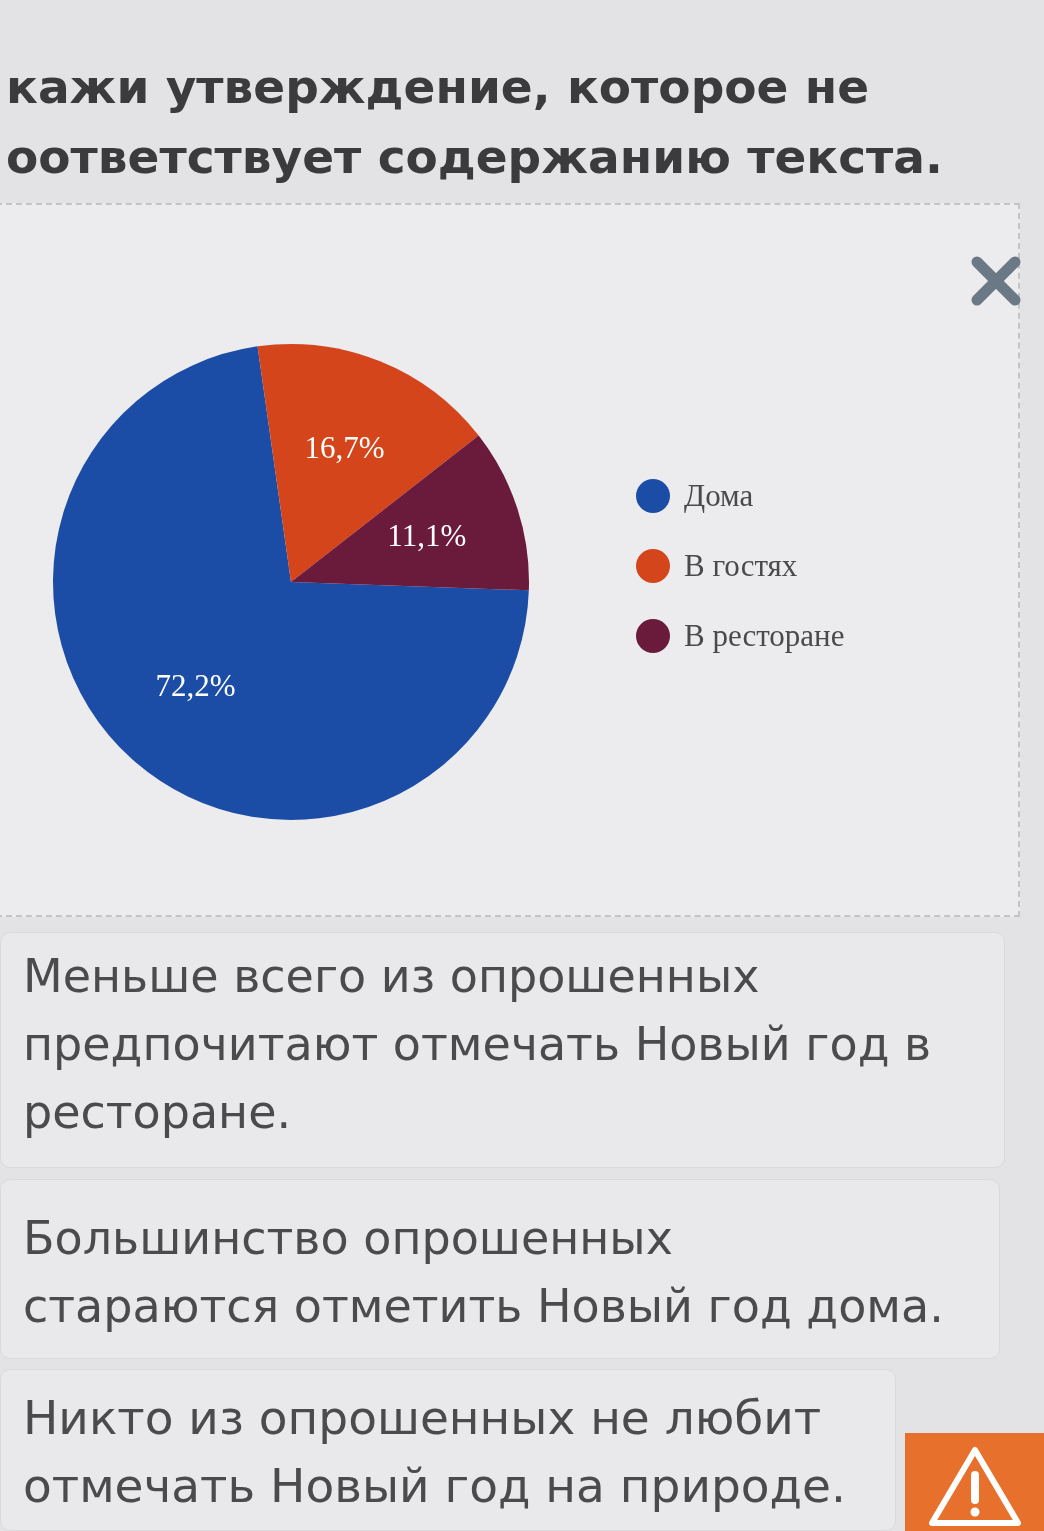  Describe the element at coordinates (344, 447) in the screenshot. I see `data-label: 16,7%` at that location.